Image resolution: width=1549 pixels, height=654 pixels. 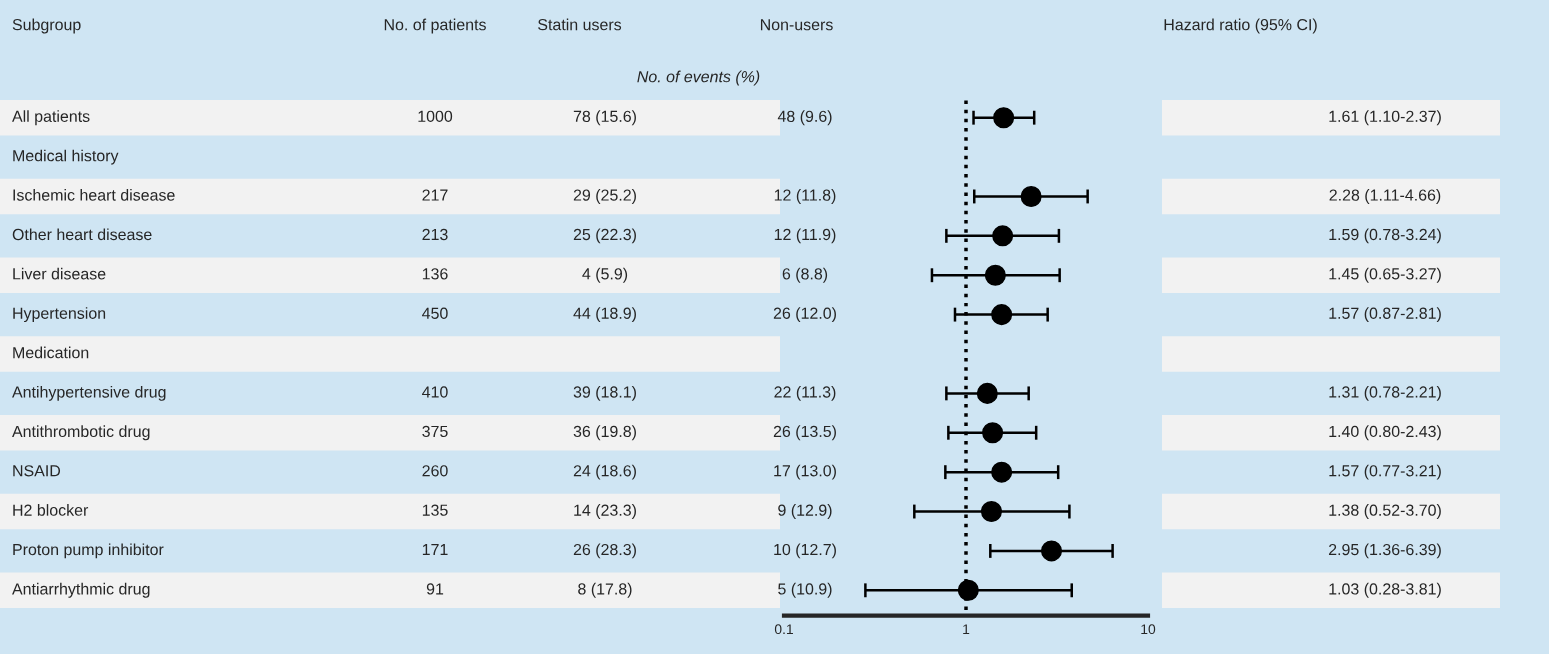 What do you see at coordinates (435, 234) in the screenshot?
I see `text: 213` at bounding box center [435, 234].